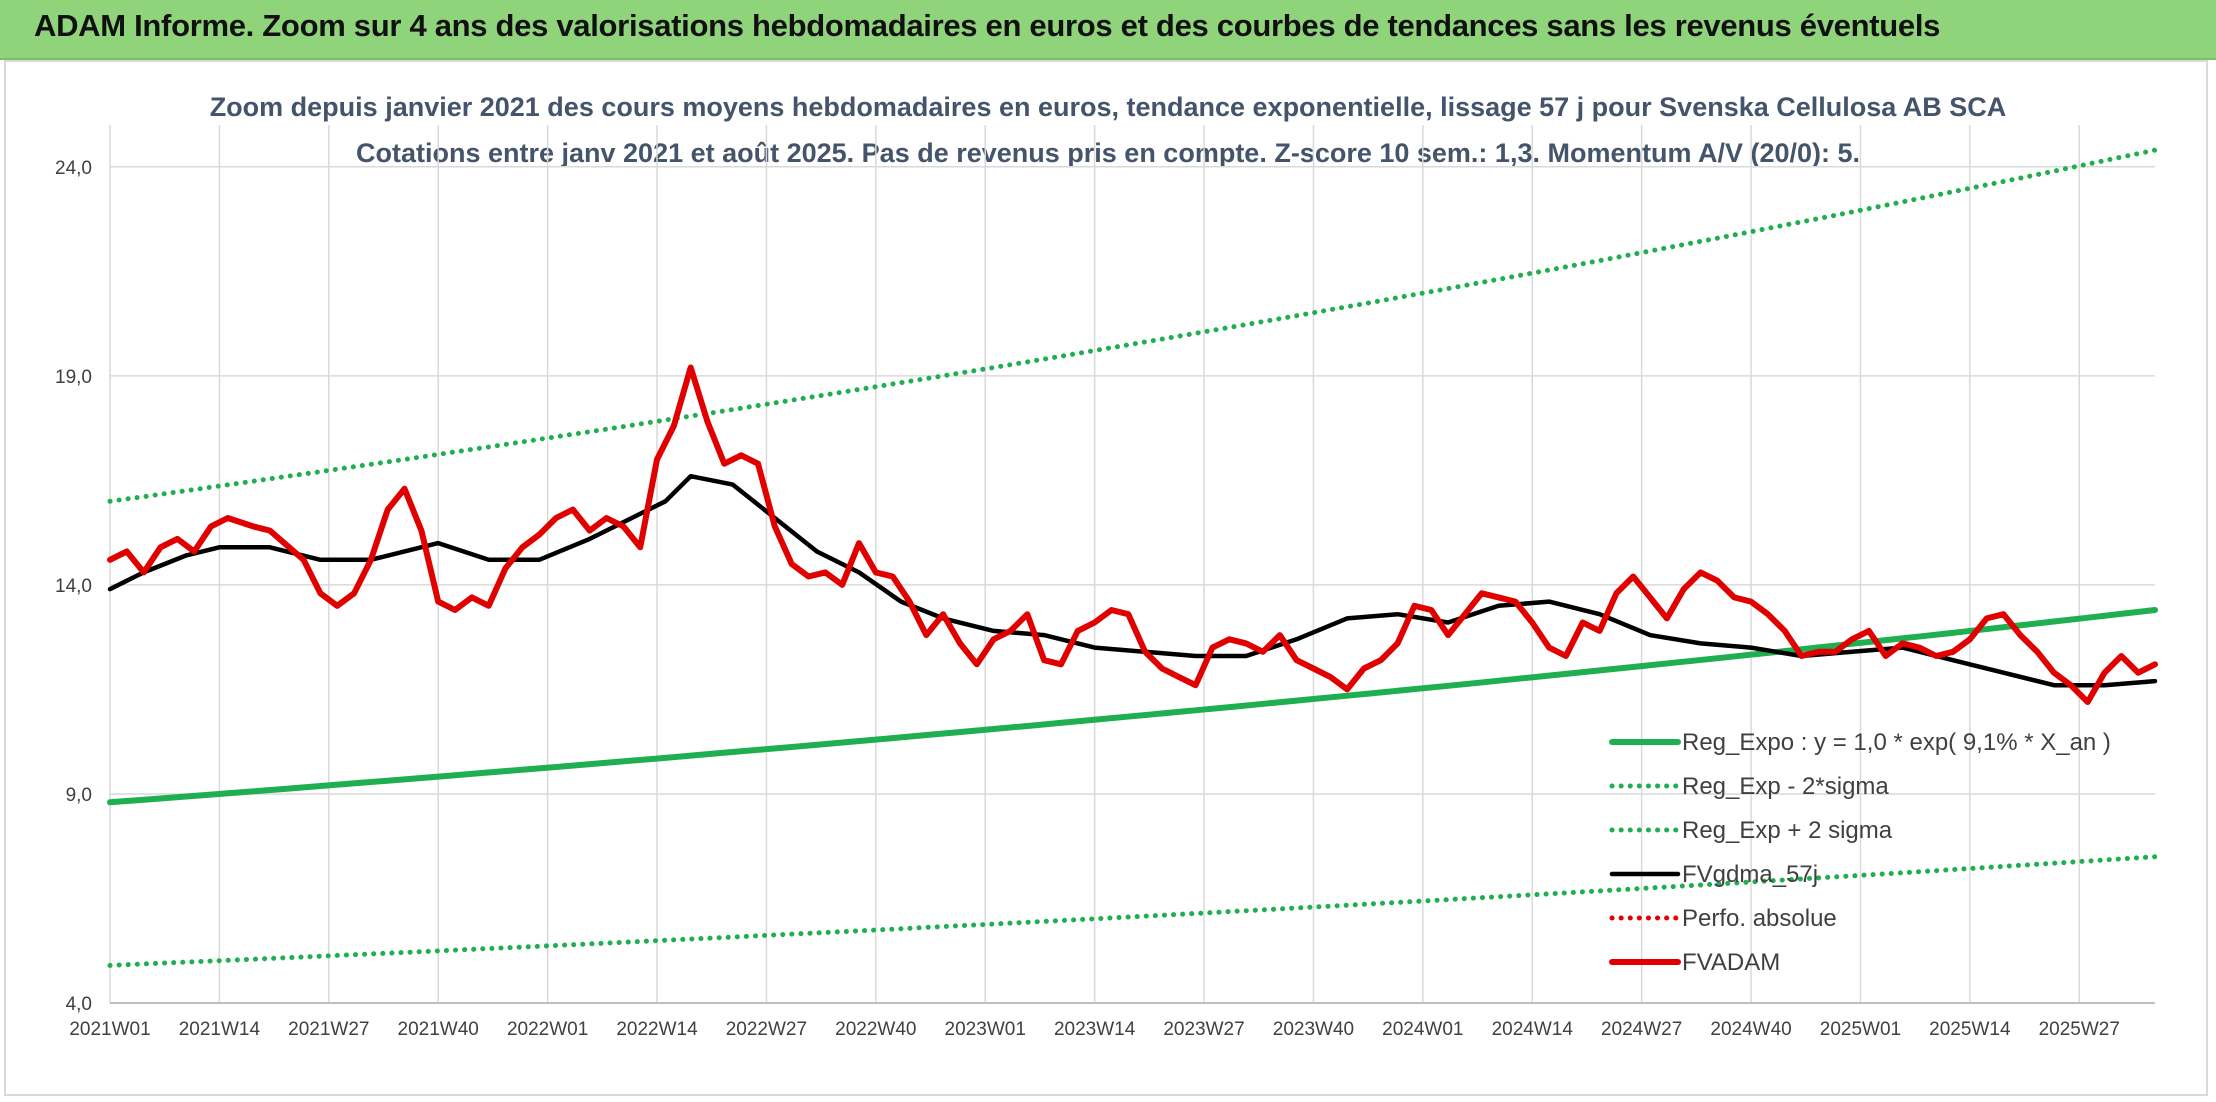 The width and height of the screenshot is (2216, 1102). What do you see at coordinates (1132, 911) in the screenshot?
I see `reg-exp-minus-2sigma-line` at bounding box center [1132, 911].